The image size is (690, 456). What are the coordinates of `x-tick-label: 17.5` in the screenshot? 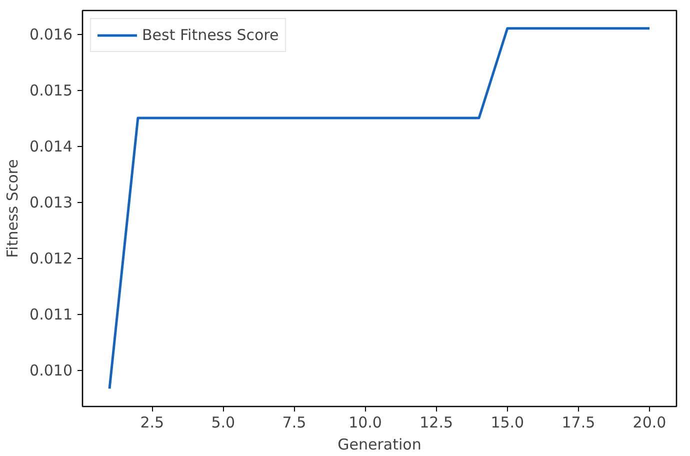 It's located at (579, 423).